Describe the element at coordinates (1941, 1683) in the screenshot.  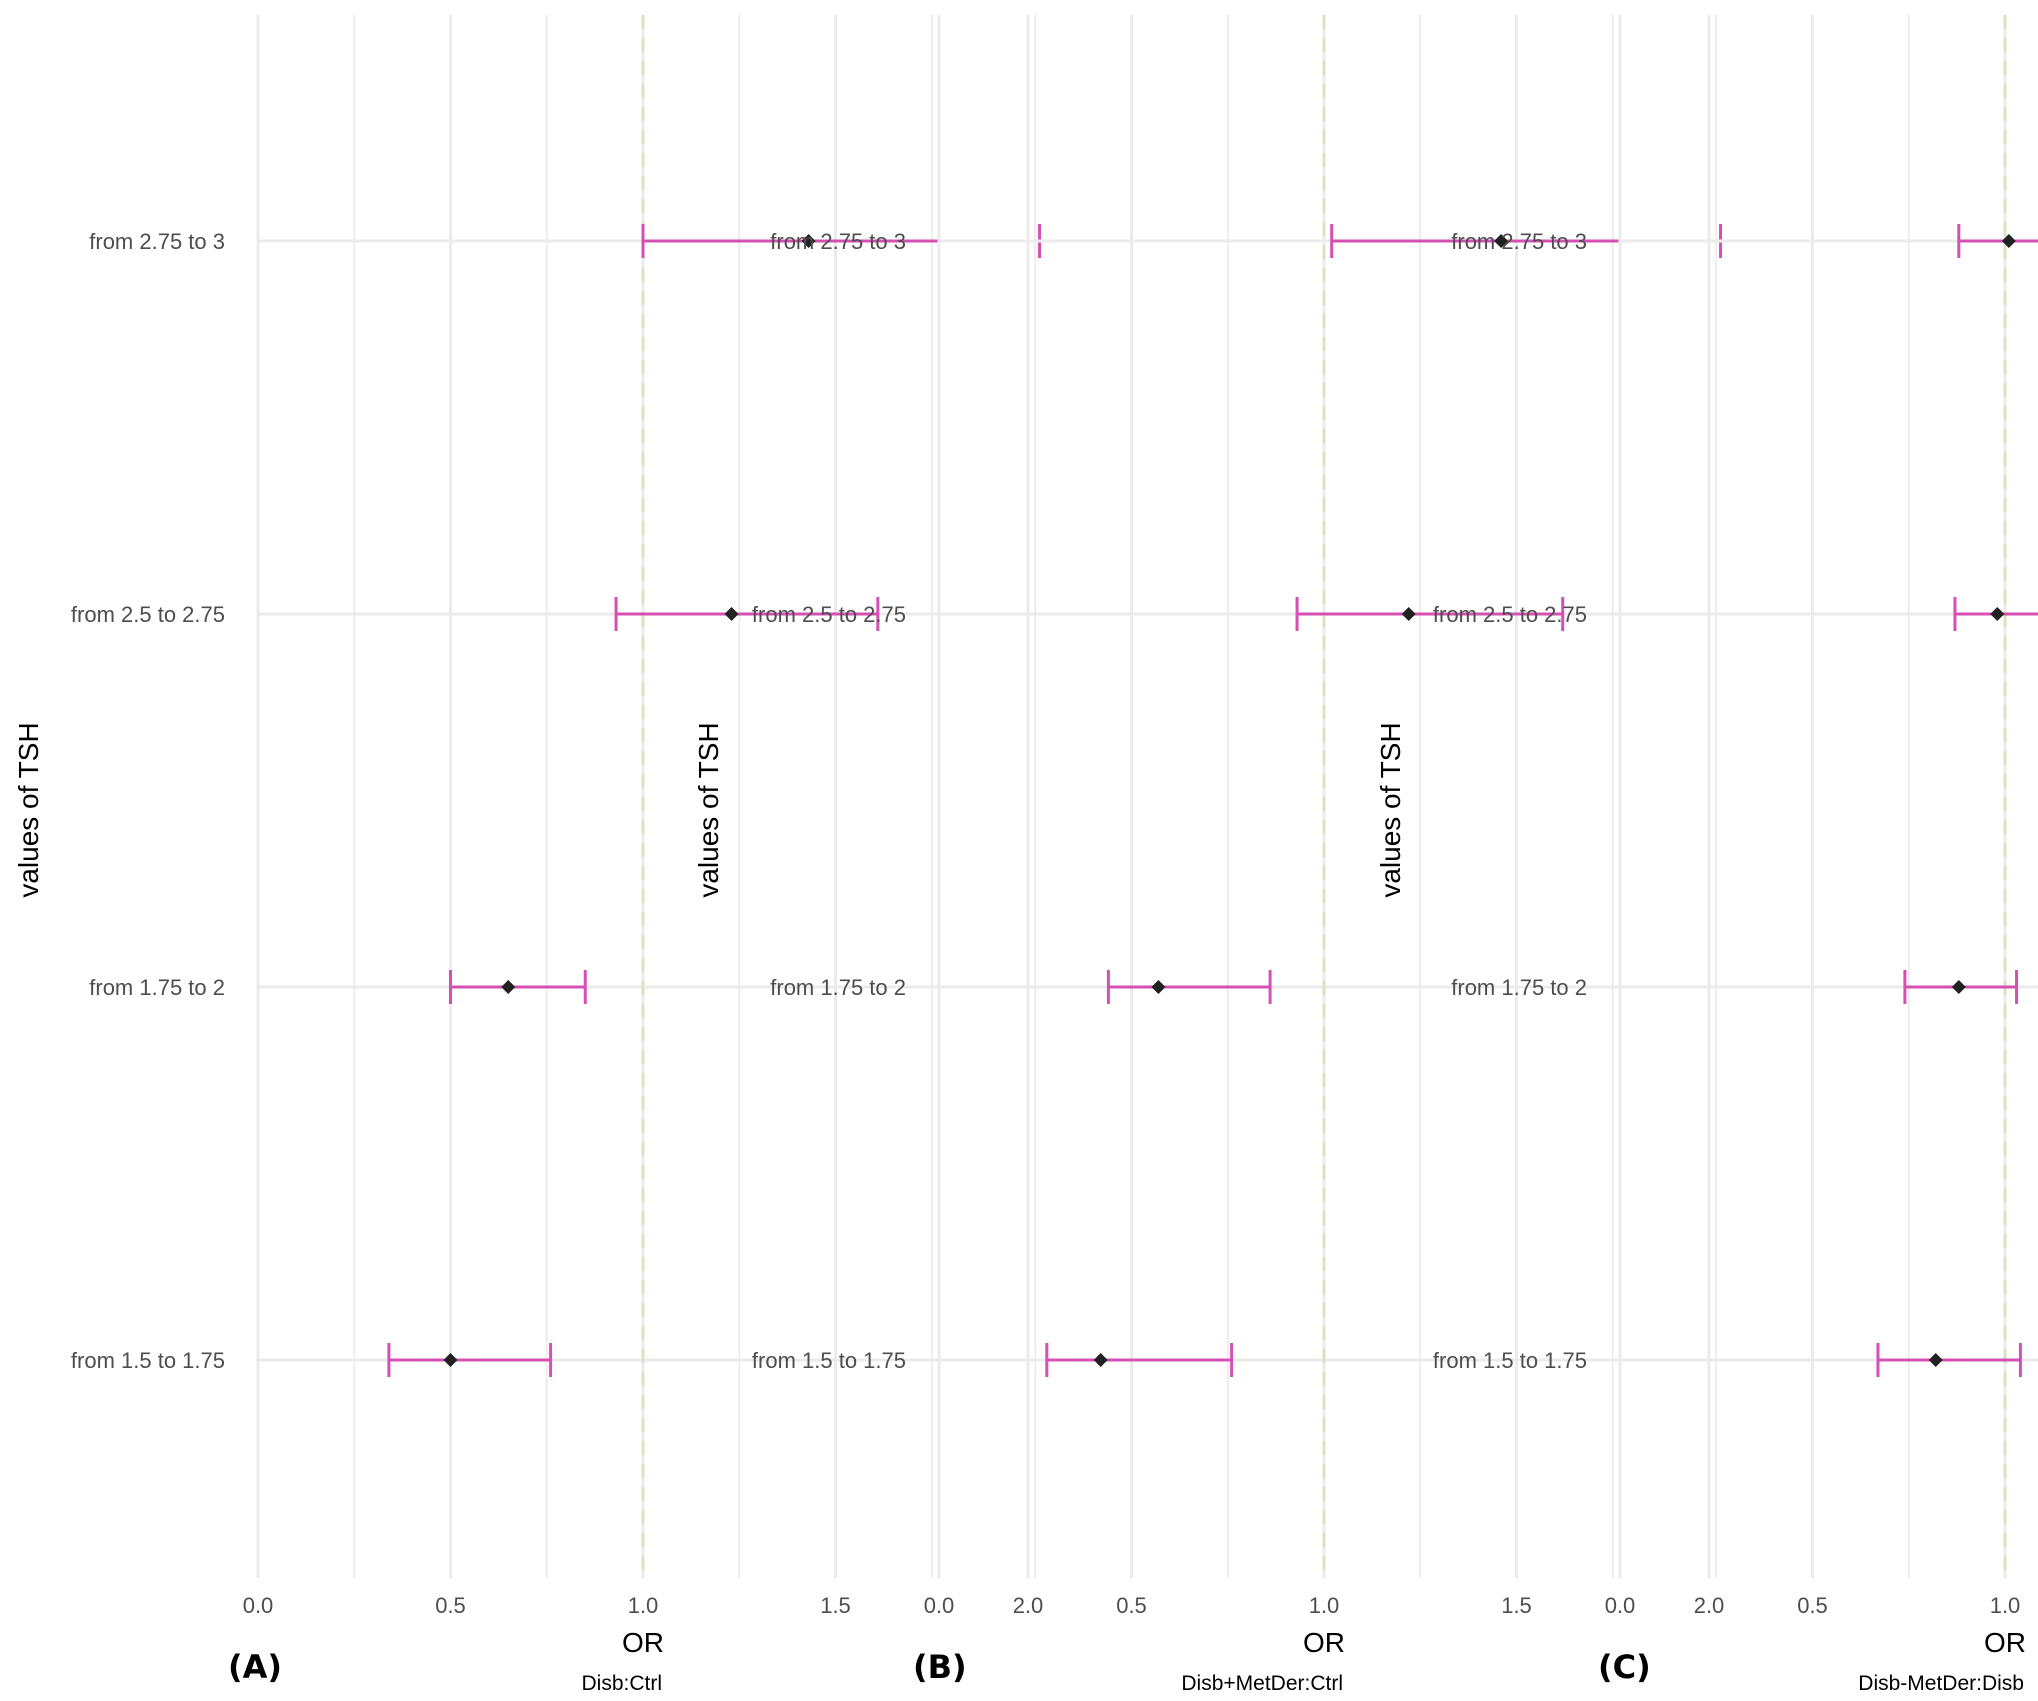
I see `panel-caption: Disb-MetDer:Disb` at that location.